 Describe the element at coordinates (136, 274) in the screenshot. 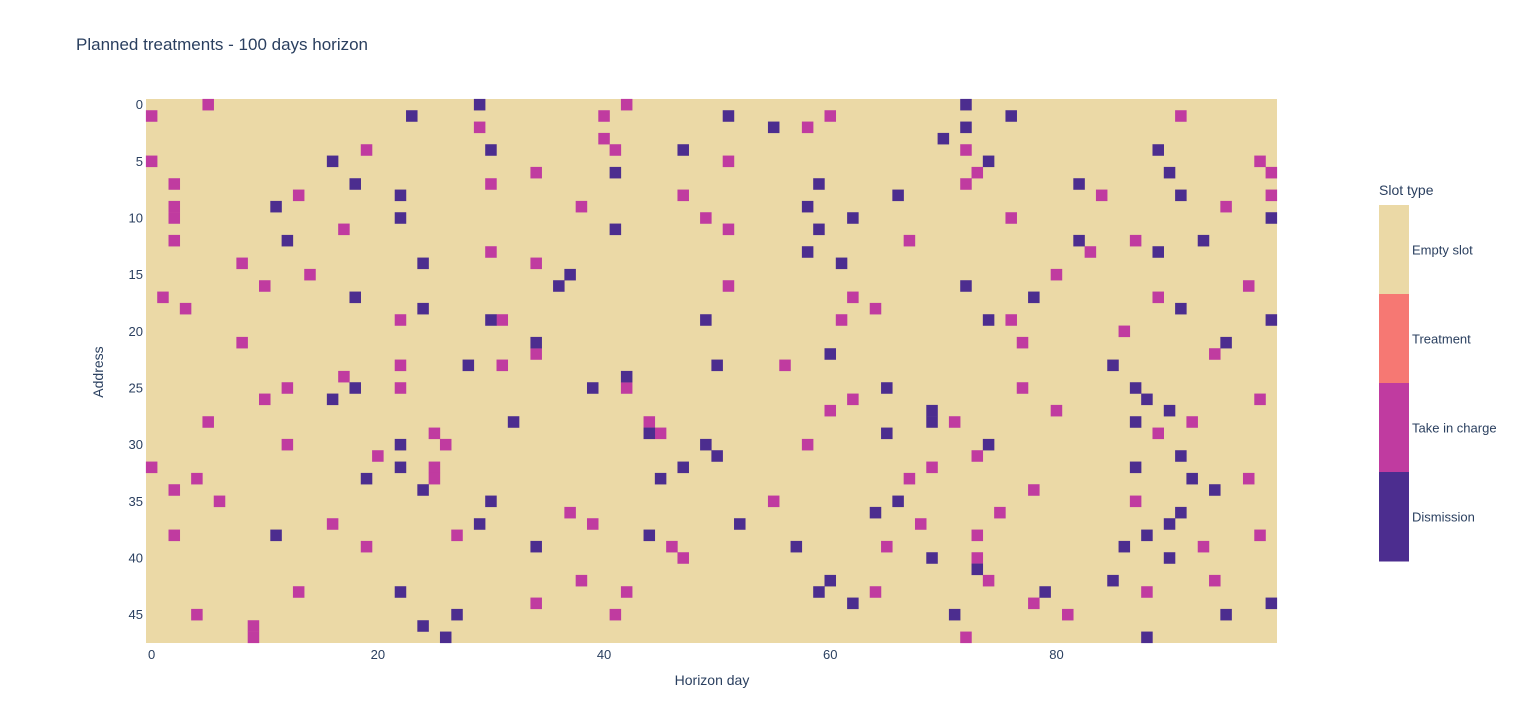

I see `y-tick-label: 15` at that location.